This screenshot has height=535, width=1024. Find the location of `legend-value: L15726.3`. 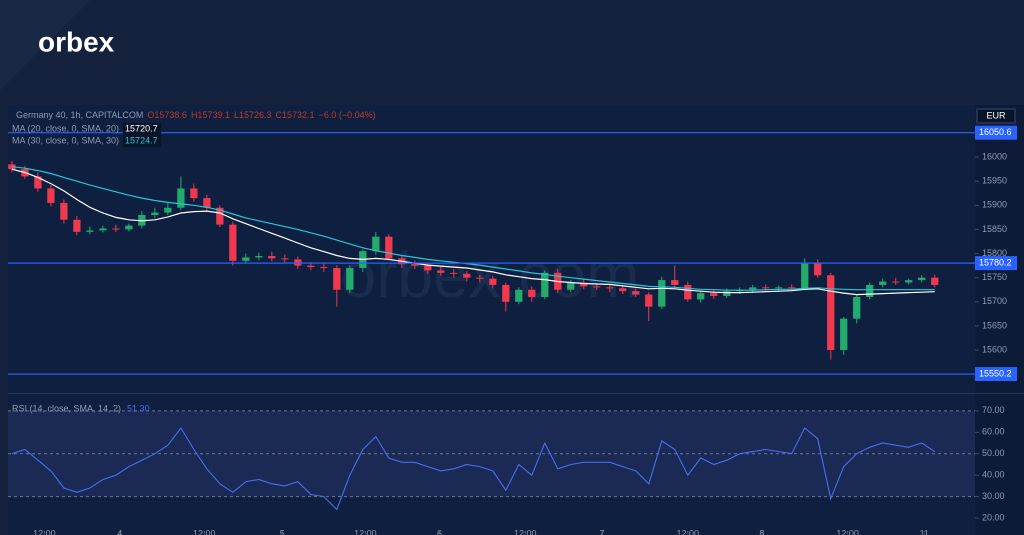

legend-value: L15726.3 is located at coordinates (253, 115).